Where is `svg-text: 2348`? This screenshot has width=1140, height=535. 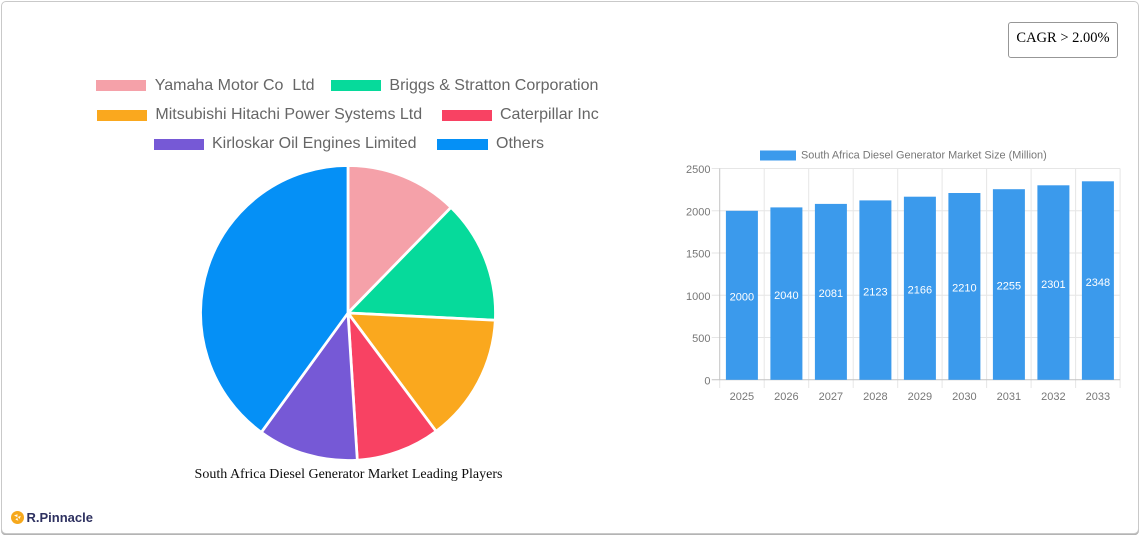 svg-text: 2348 is located at coordinates (1098, 283).